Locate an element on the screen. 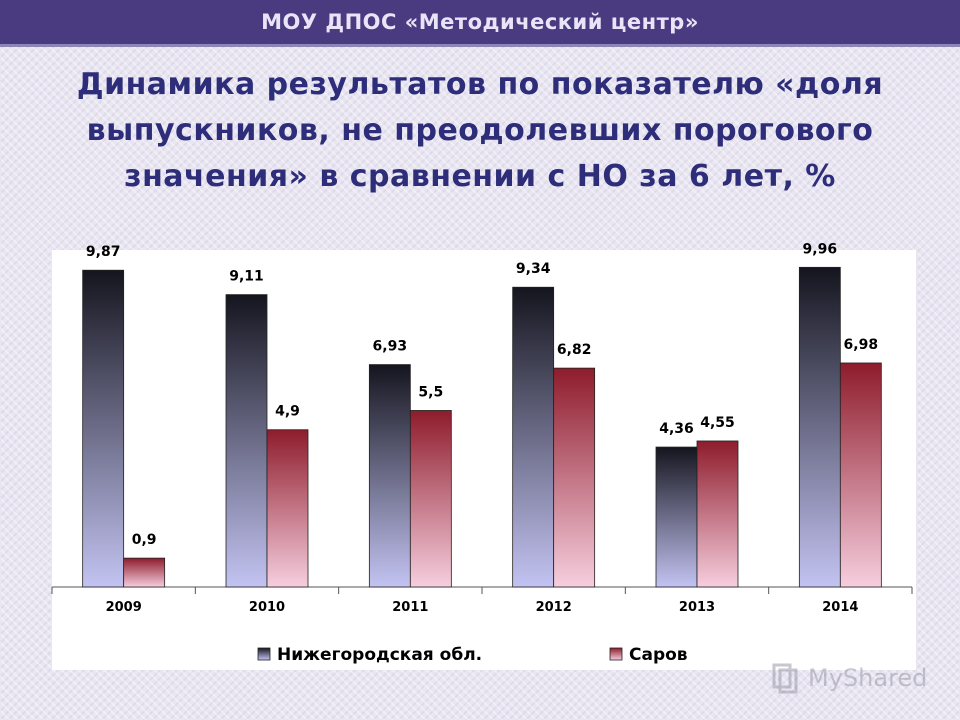  x-tick-label: 2012 is located at coordinates (554, 607).